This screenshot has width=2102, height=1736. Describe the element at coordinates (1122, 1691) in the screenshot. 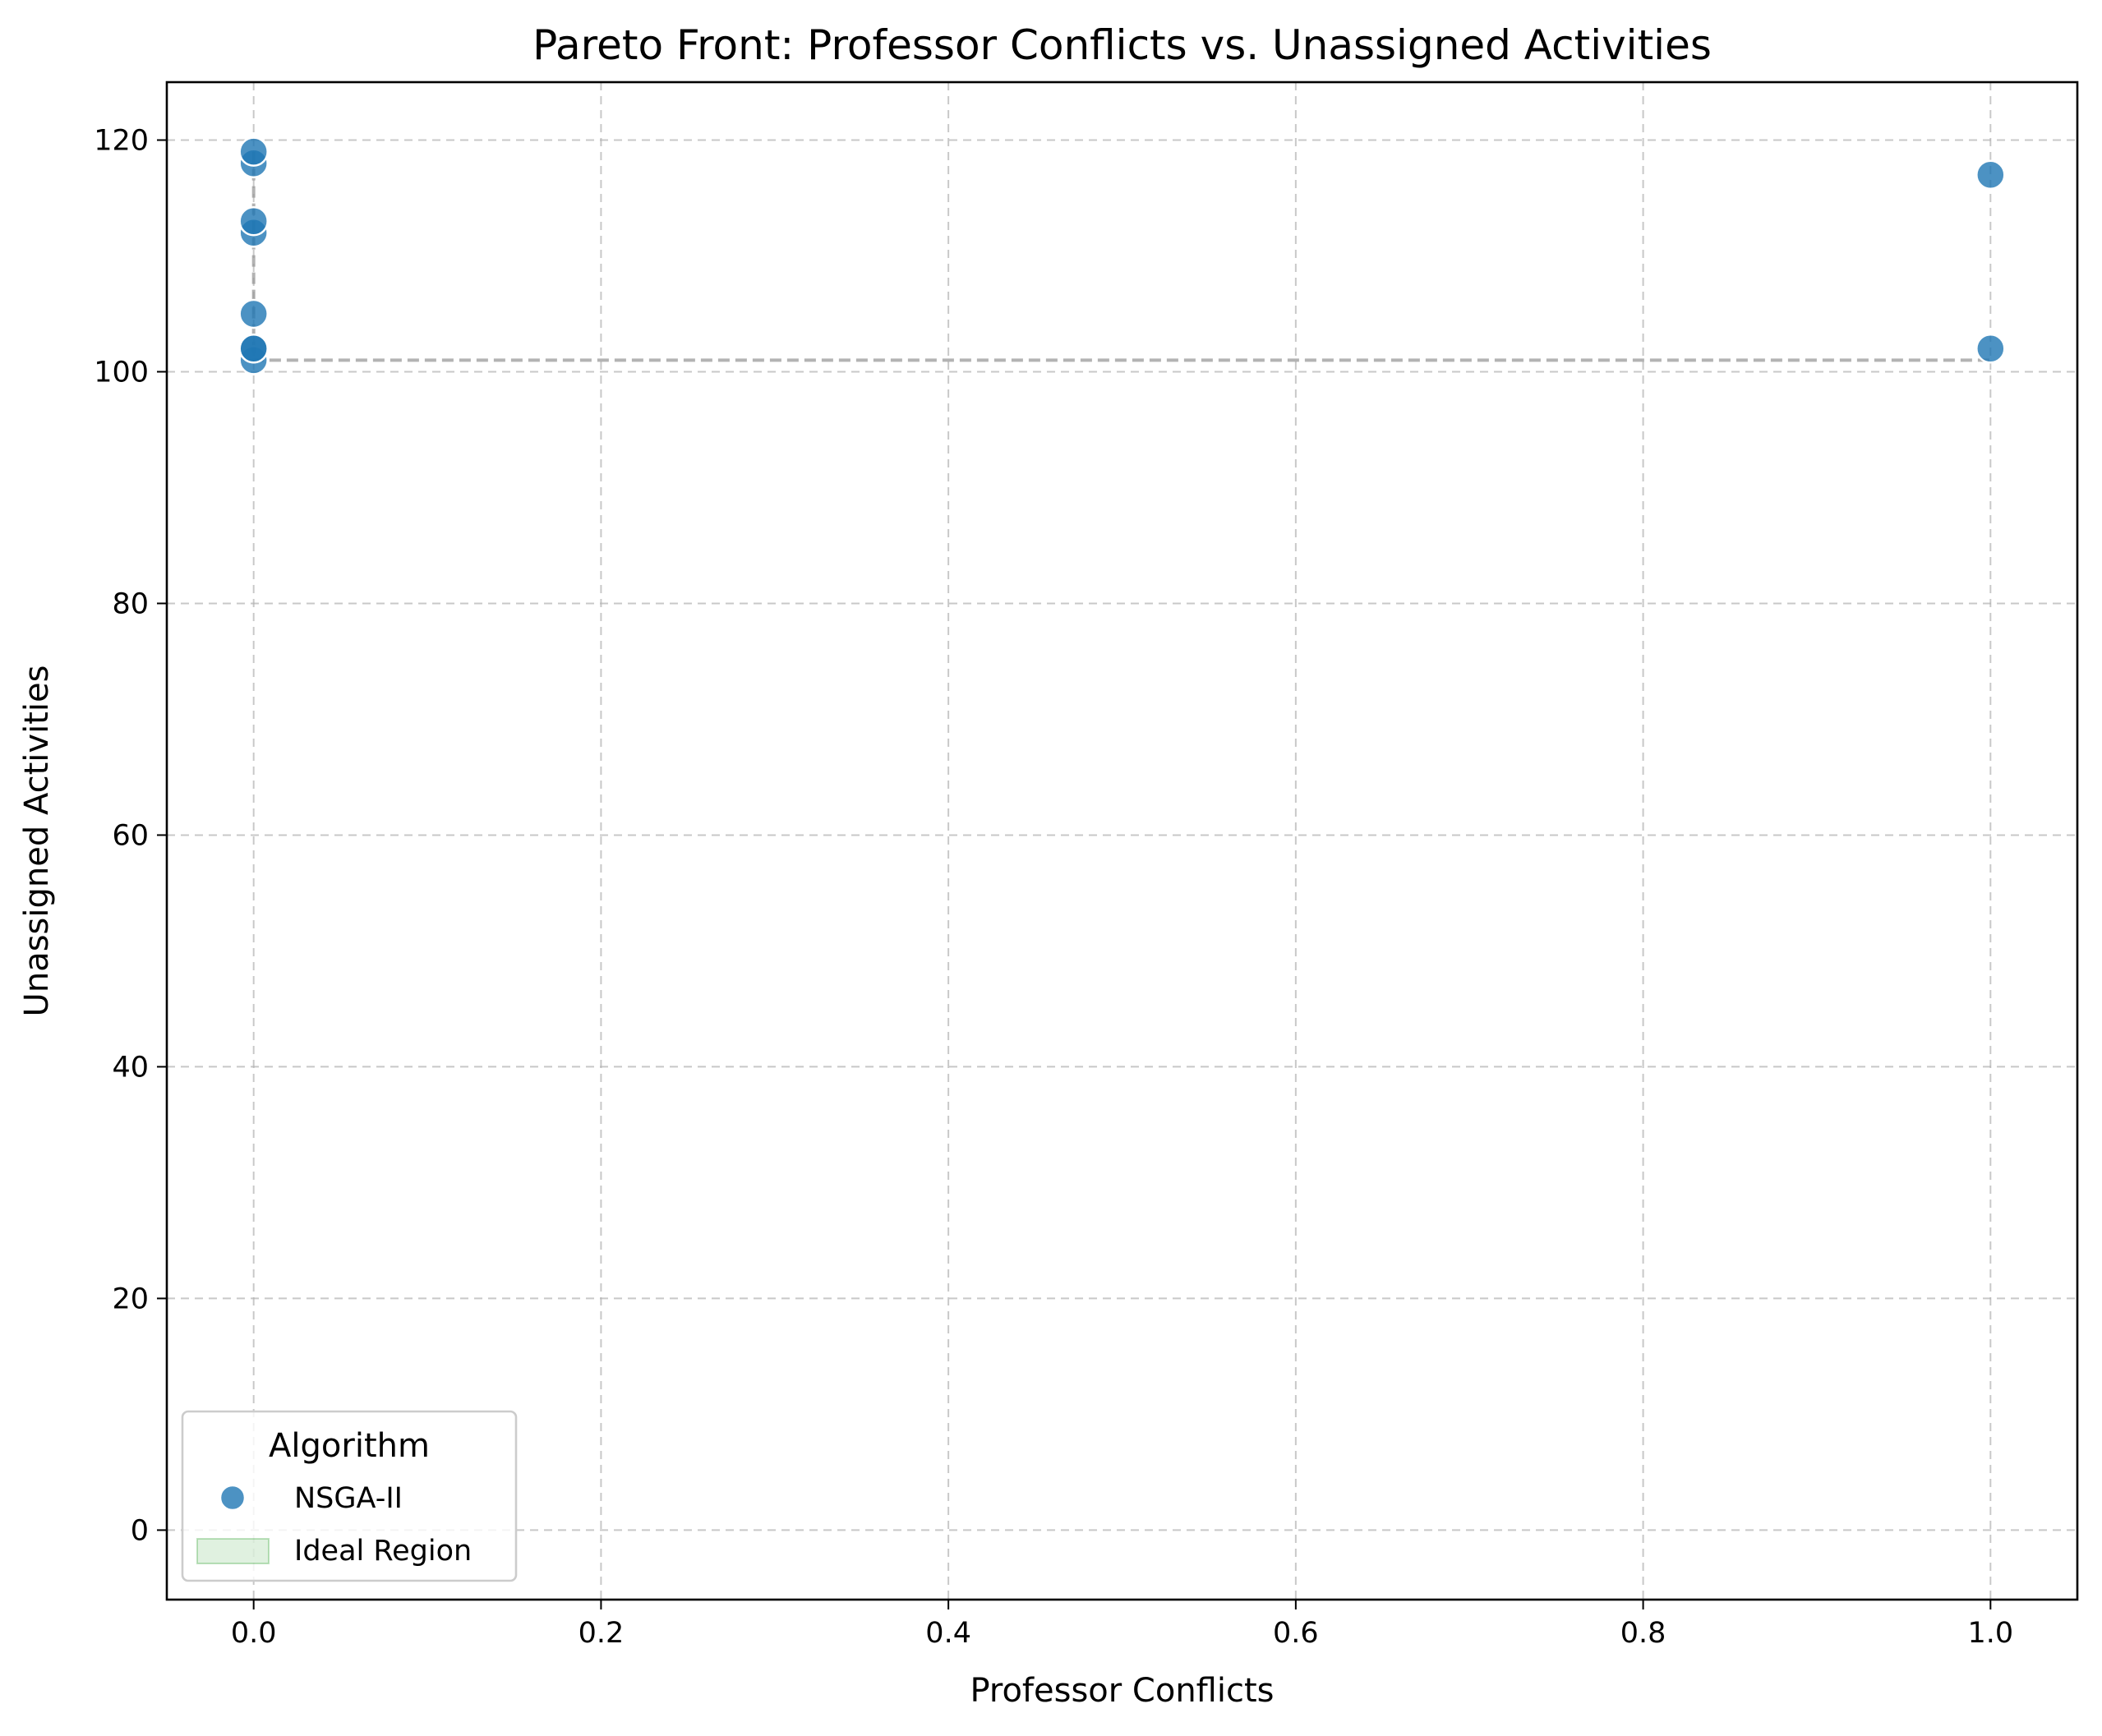

I see `x-axis-label: Professor Conflicts` at that location.